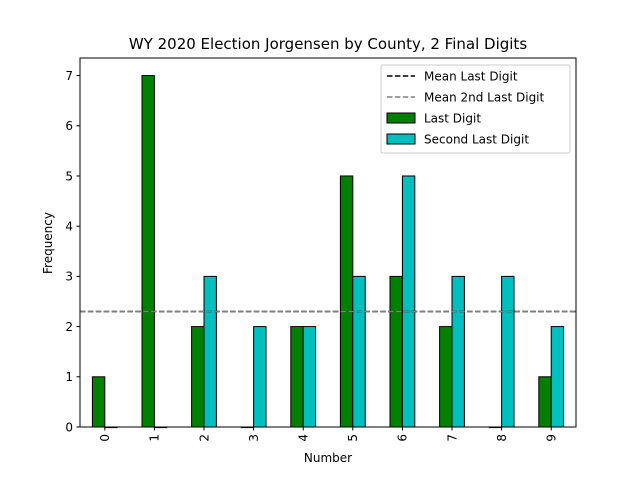 The height and width of the screenshot is (480, 640). I want to click on y-tick-label: 0, so click(69, 427).